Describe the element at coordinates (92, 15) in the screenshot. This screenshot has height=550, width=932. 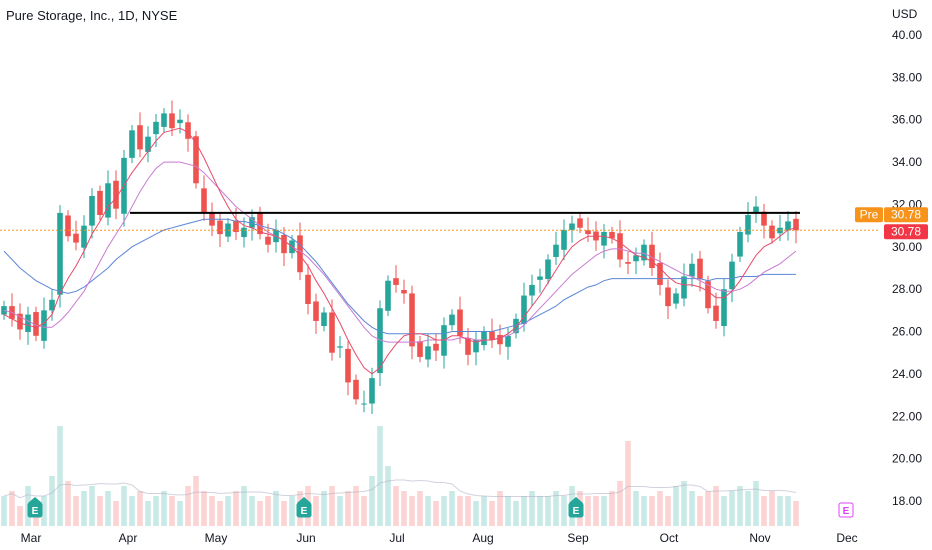
I see `chart-title: Pure Storage, Inc., 1D, NYSE` at that location.